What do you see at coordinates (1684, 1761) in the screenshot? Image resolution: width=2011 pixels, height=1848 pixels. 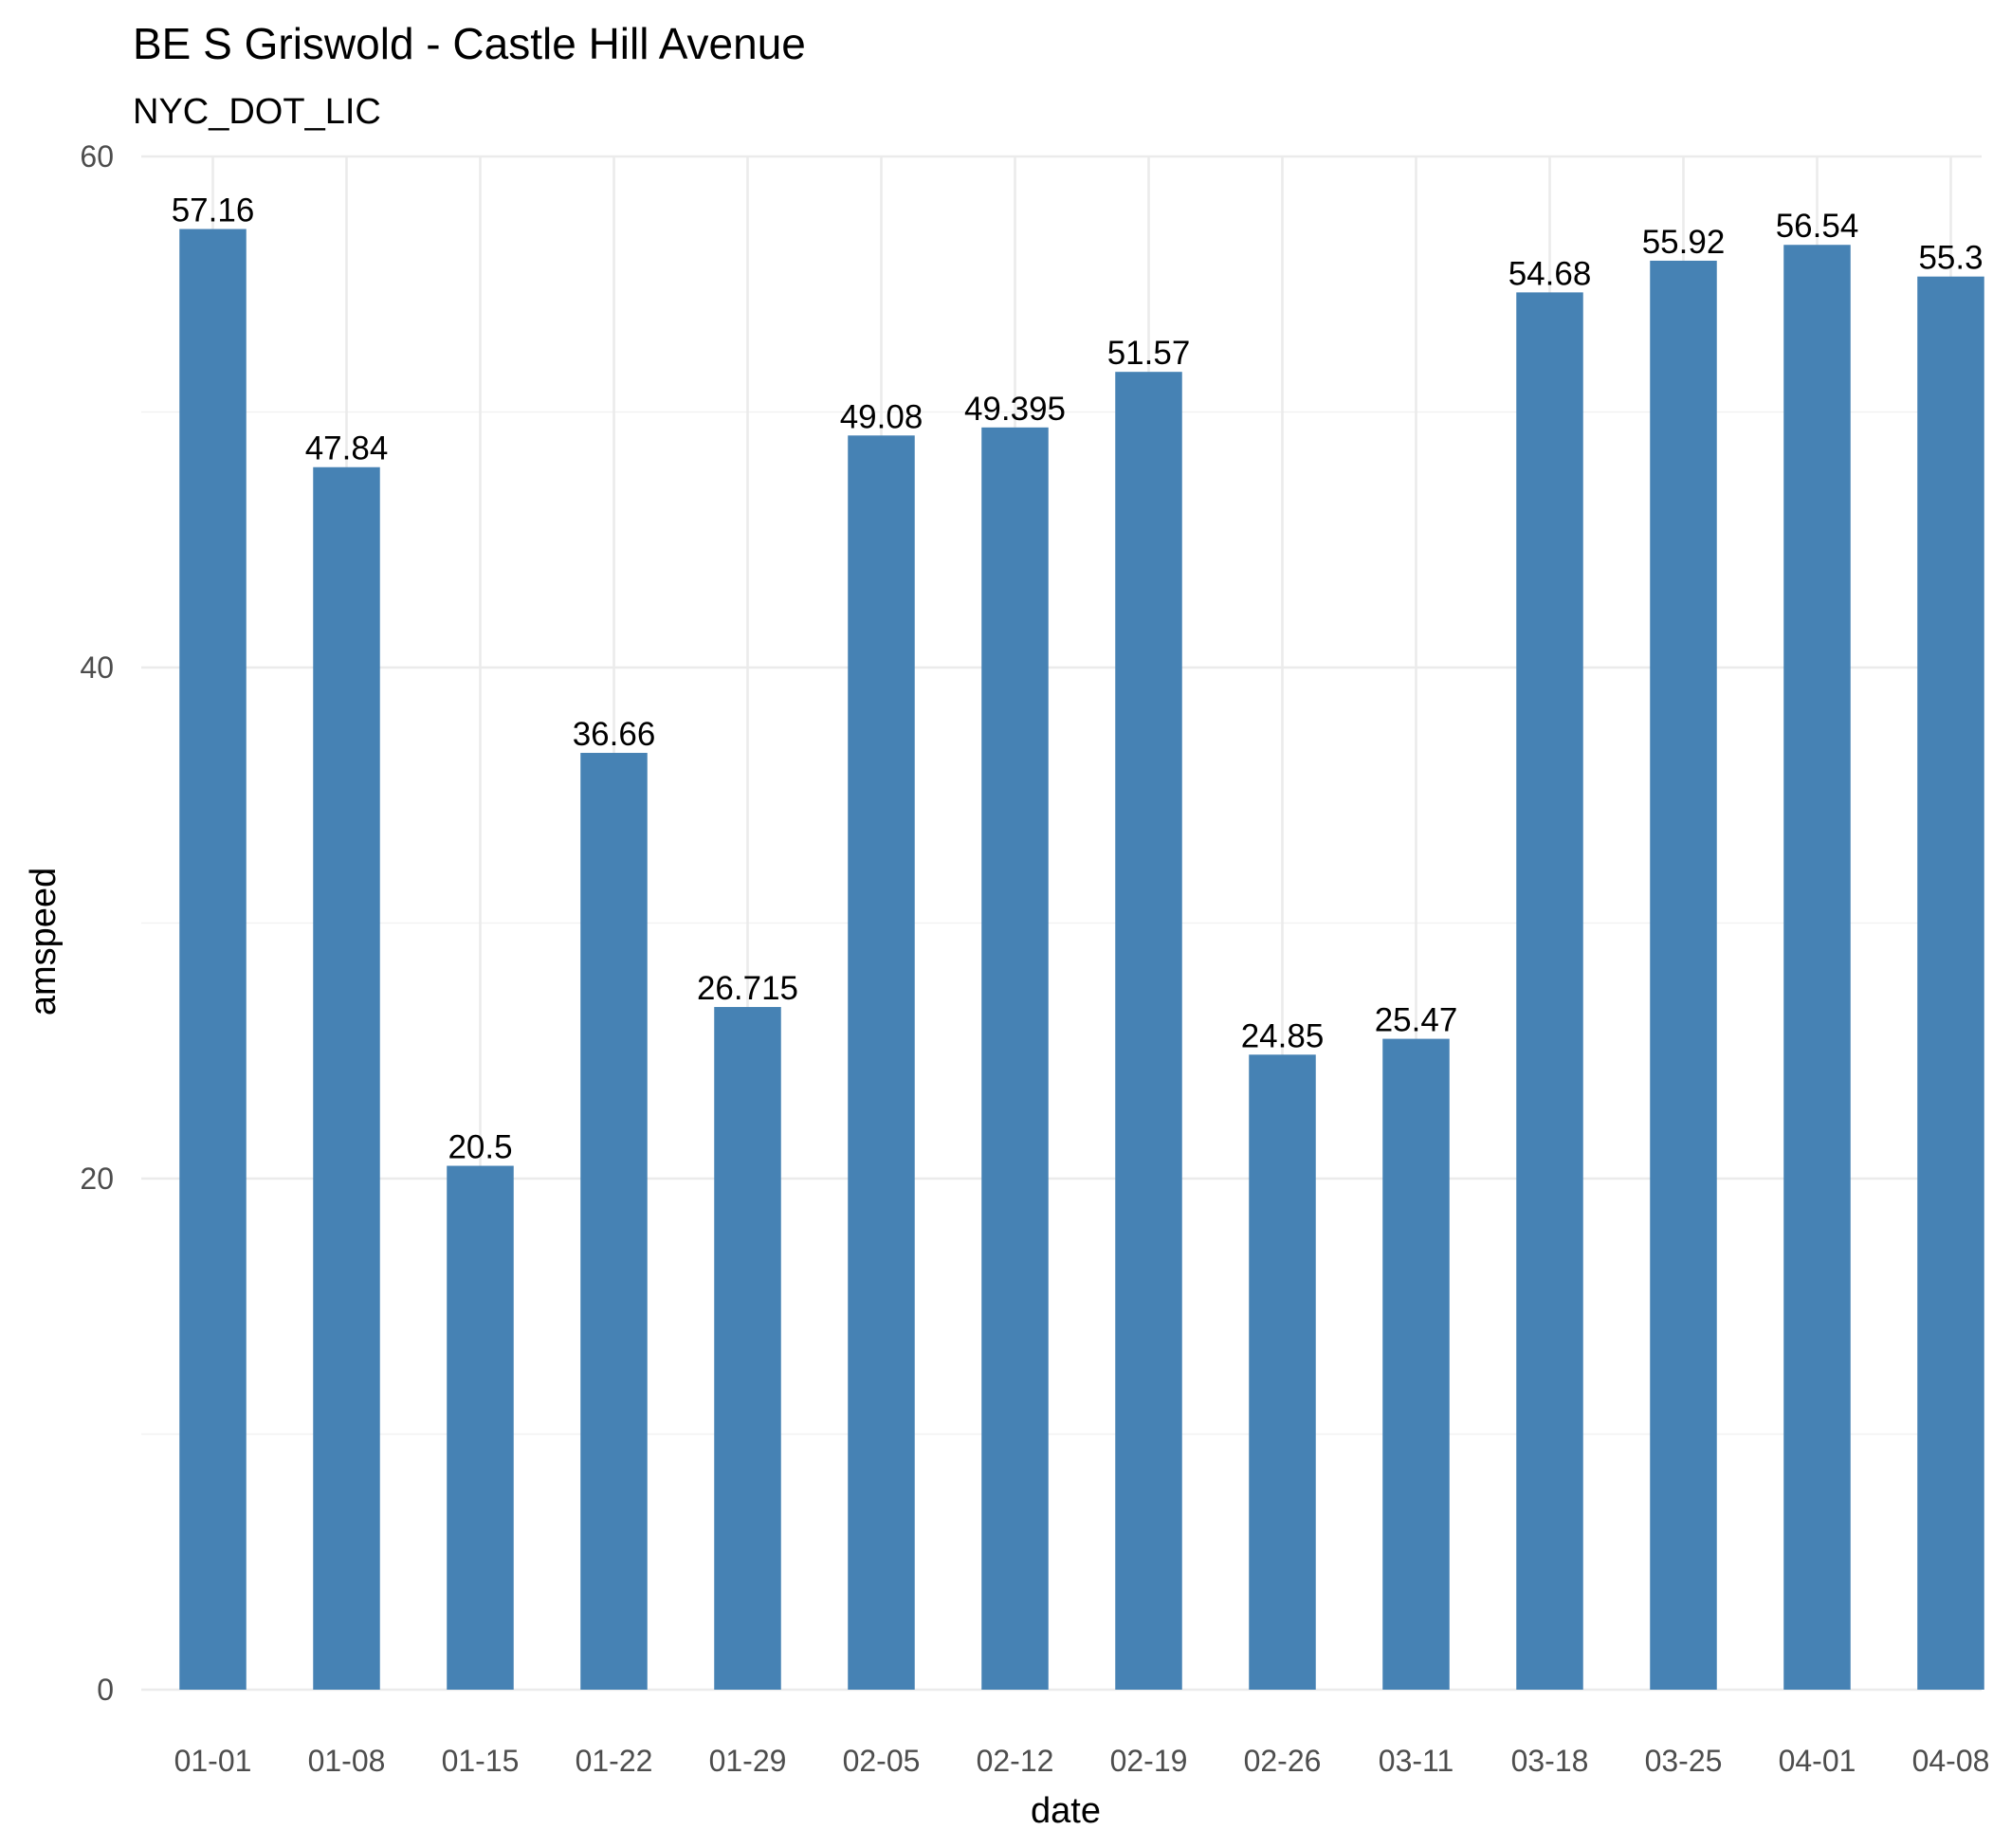 I see `x-tick-label: 03-25` at bounding box center [1684, 1761].